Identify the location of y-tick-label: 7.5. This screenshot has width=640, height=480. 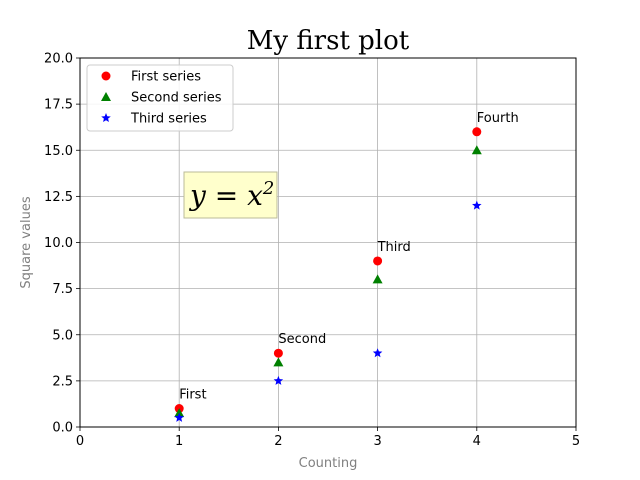
(62, 289).